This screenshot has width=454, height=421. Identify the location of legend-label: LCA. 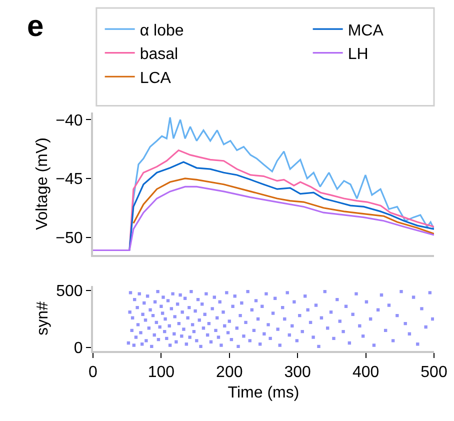
(156, 78).